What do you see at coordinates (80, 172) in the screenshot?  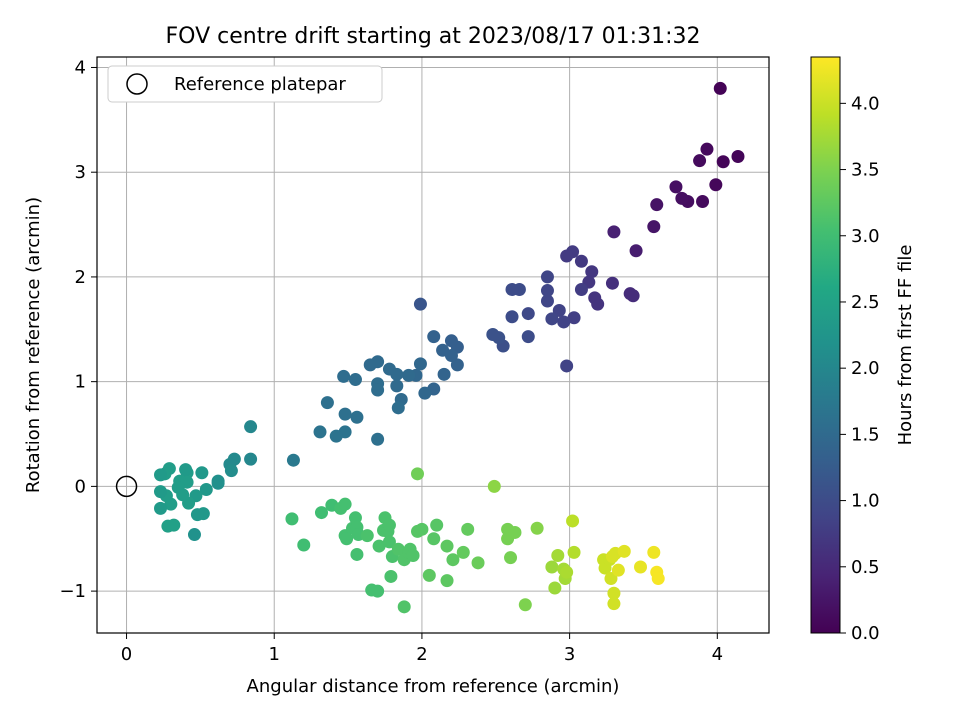 I see `y-tick-label: 3` at bounding box center [80, 172].